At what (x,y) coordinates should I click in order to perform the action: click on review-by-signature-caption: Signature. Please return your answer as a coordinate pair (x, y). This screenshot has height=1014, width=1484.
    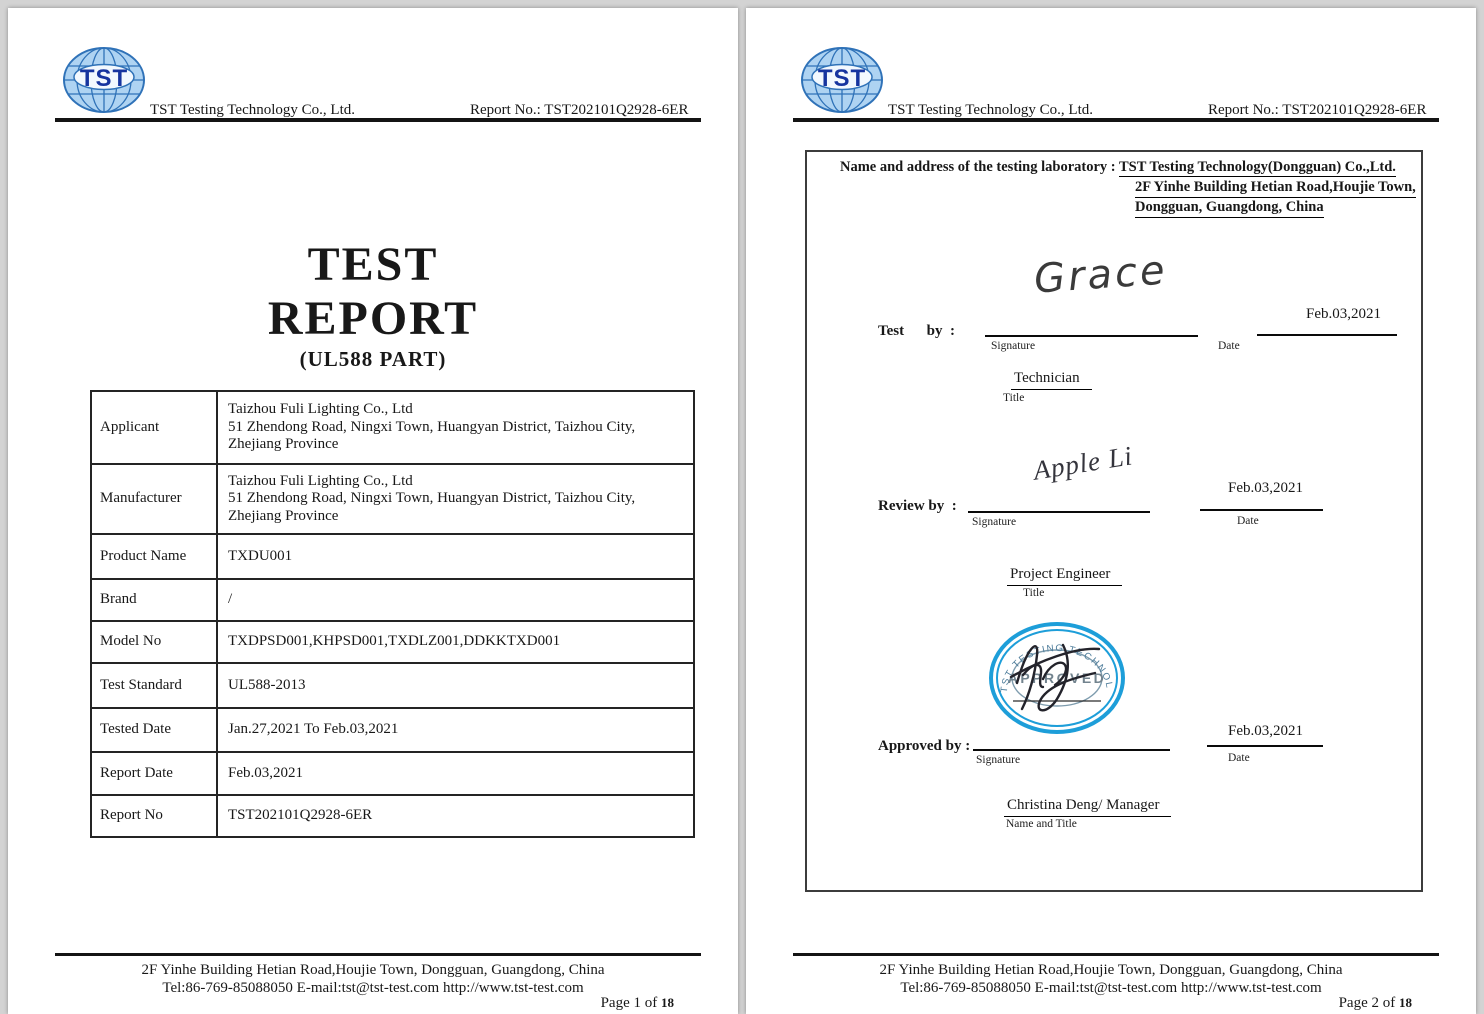
    Looking at the image, I should click on (994, 522).